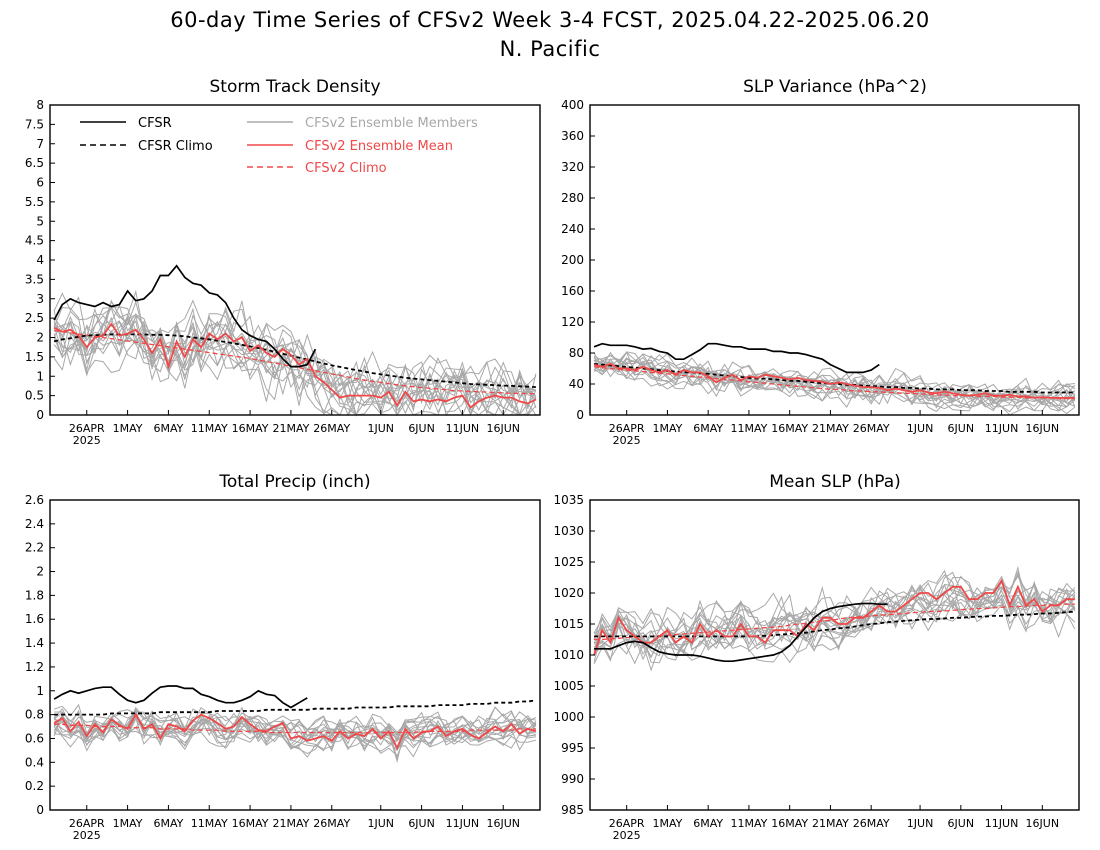  I want to click on y-tick-label: 5.5, so click(34, 202).